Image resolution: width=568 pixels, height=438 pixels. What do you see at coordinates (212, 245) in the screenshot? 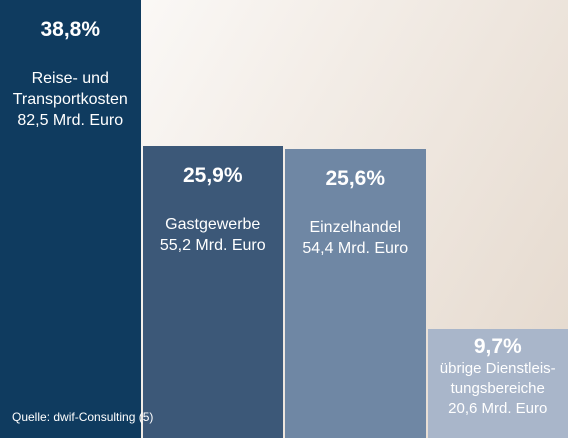
I see `amount-label: 55,2 Mrd. Euro` at bounding box center [212, 245].